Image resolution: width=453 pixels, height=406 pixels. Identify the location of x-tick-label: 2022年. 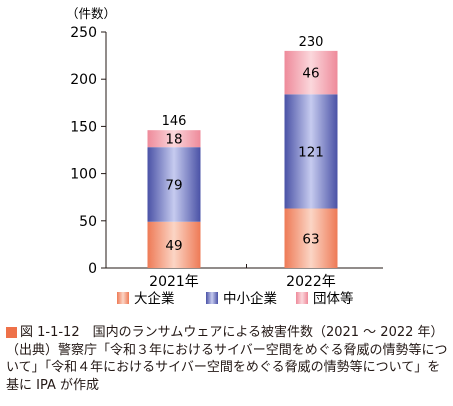
(311, 282).